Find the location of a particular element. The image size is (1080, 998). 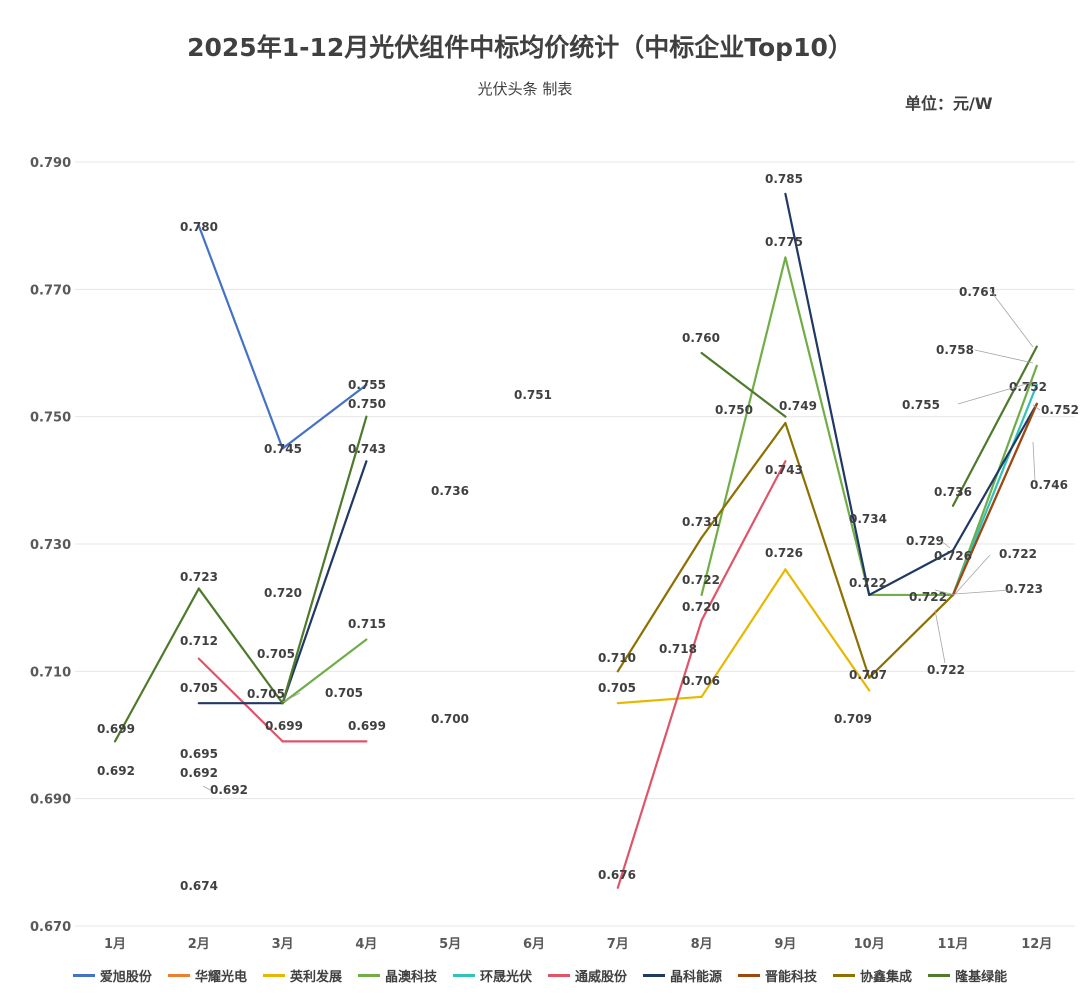

legend-item: 英利发展 is located at coordinates (302, 975).